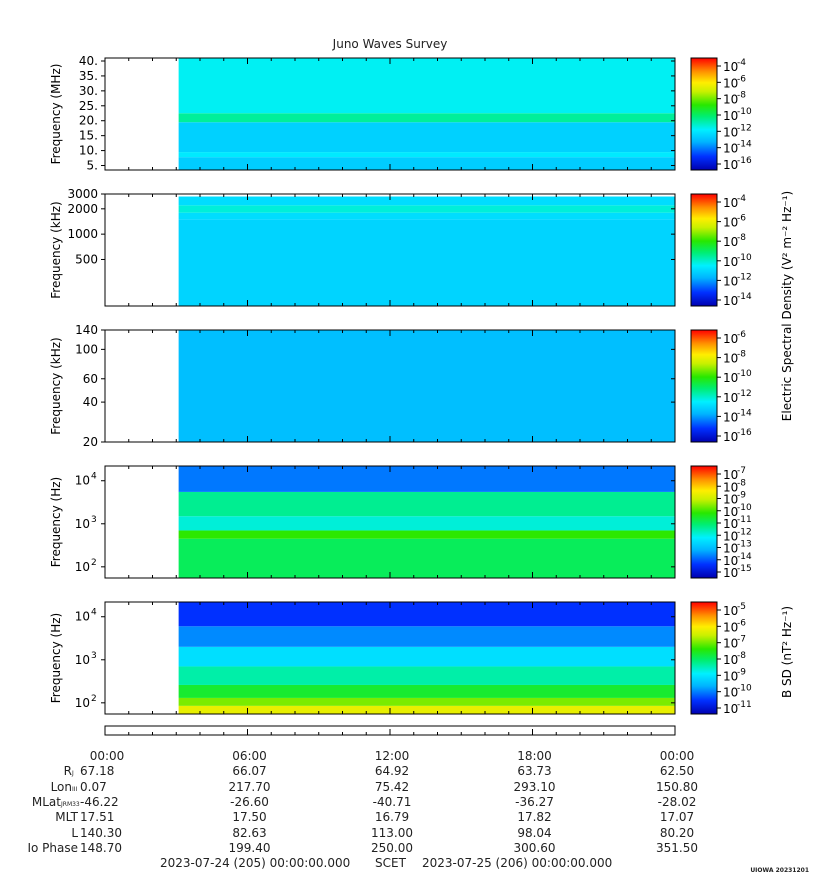 This screenshot has height=880, width=815. I want to click on y-tick-label: 5., so click(92, 166).